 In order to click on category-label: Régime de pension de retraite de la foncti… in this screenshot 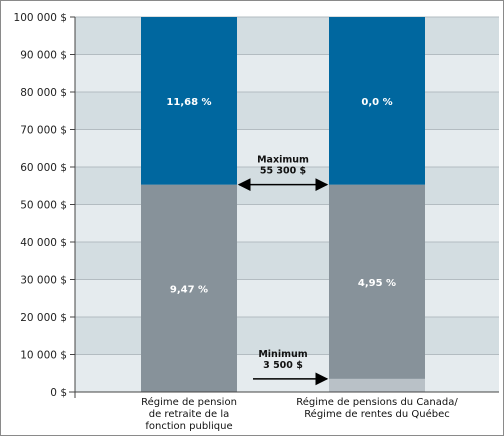, I will do `click(189, 414)`.